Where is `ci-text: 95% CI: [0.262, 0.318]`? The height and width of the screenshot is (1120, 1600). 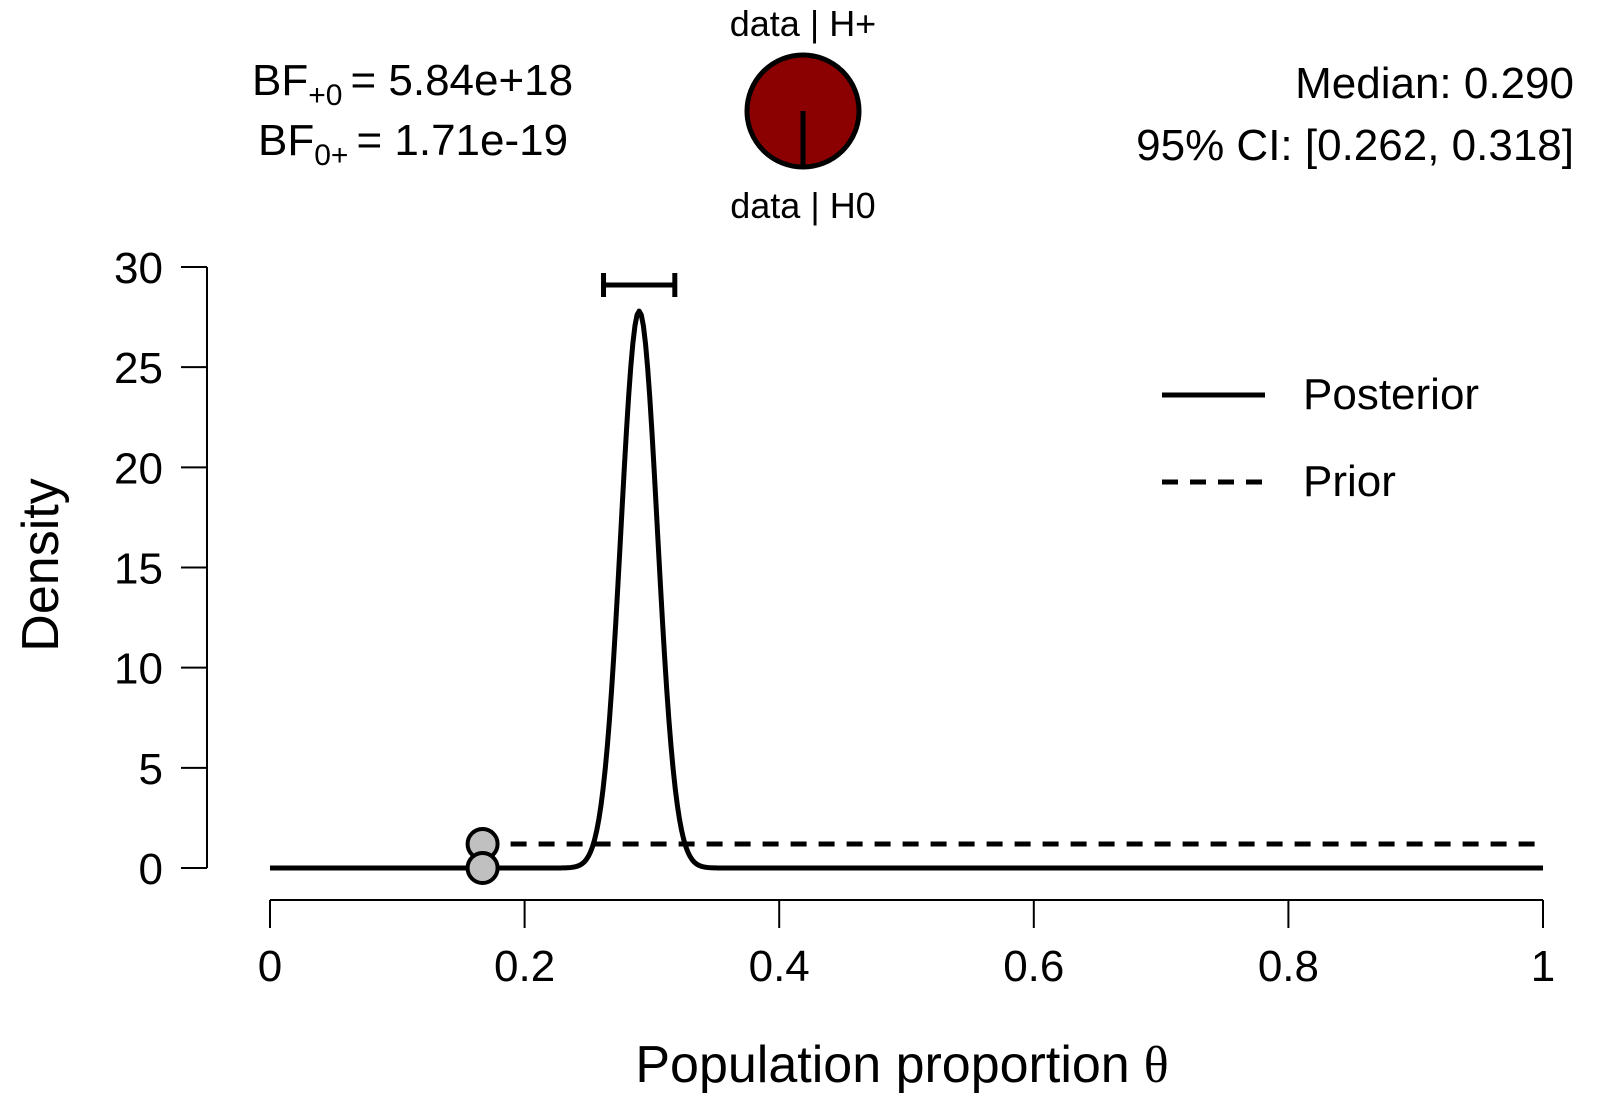
ci-text: 95% CI: [0.262, 0.318] is located at coordinates (1355, 145).